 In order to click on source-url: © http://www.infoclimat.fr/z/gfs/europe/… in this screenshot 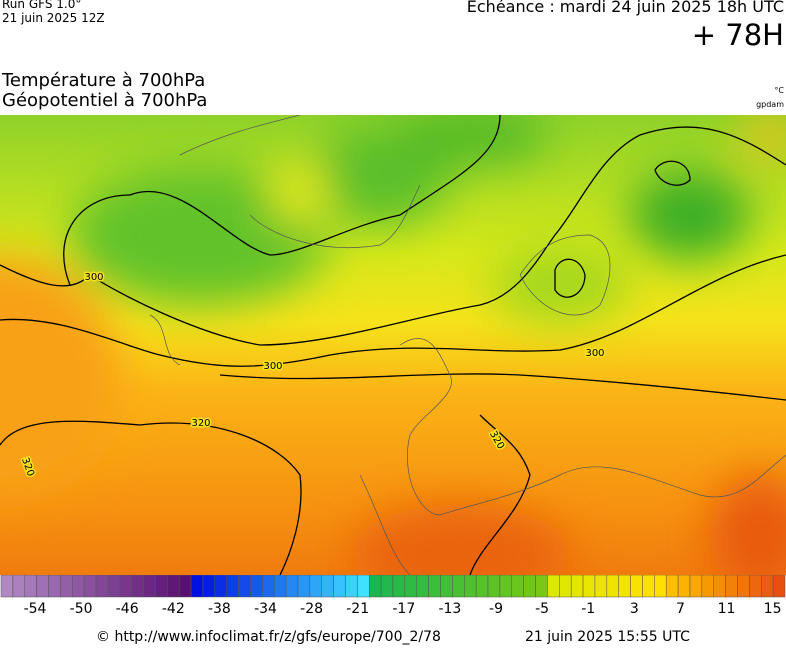, I will do `click(268, 637)`.